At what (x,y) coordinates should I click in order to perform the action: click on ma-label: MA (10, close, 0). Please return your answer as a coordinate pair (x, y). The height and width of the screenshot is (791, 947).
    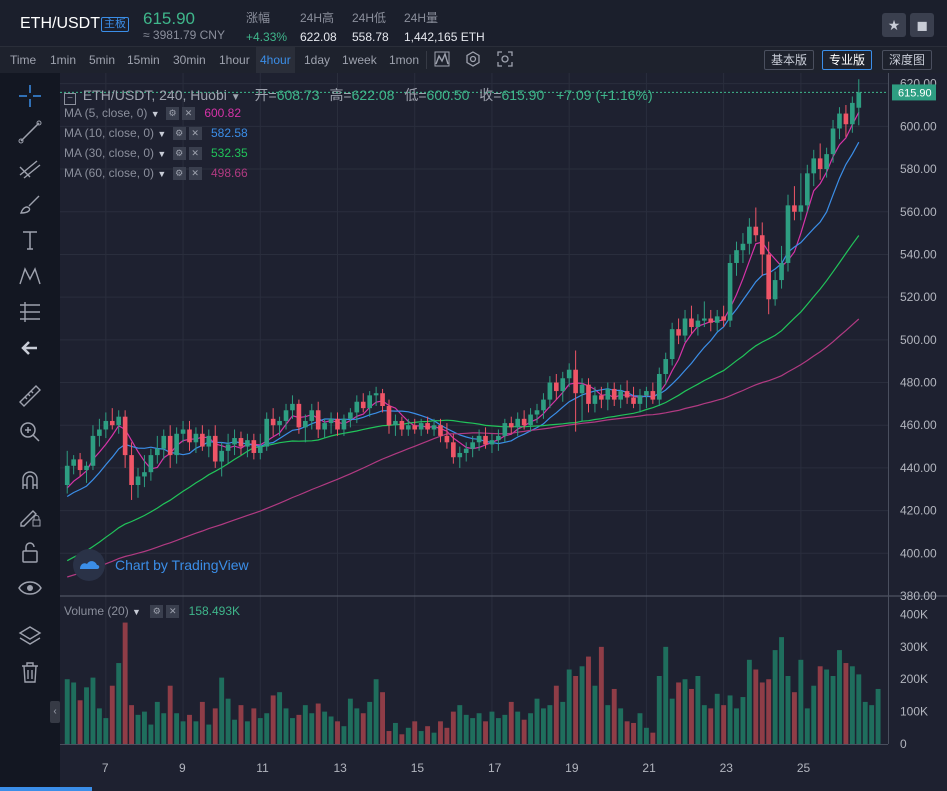
    Looking at the image, I should click on (109, 133).